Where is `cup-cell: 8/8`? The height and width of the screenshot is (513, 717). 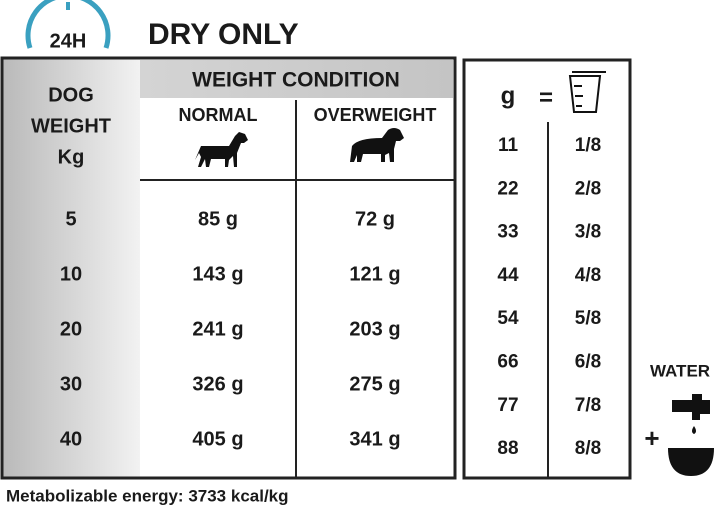
cup-cell: 8/8 is located at coordinates (588, 448).